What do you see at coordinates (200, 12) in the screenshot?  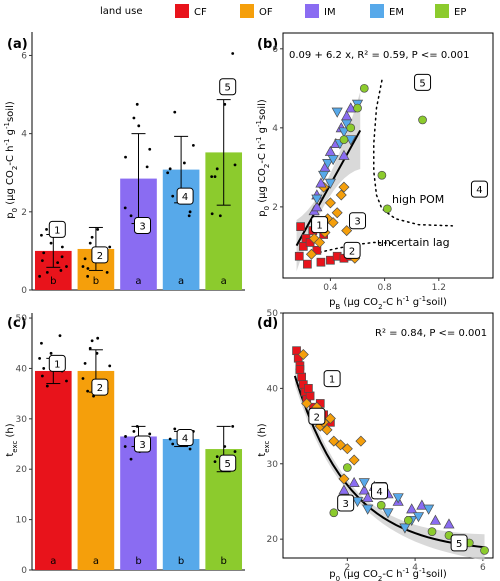 I see `legend-label-cf: CF` at bounding box center [200, 12].